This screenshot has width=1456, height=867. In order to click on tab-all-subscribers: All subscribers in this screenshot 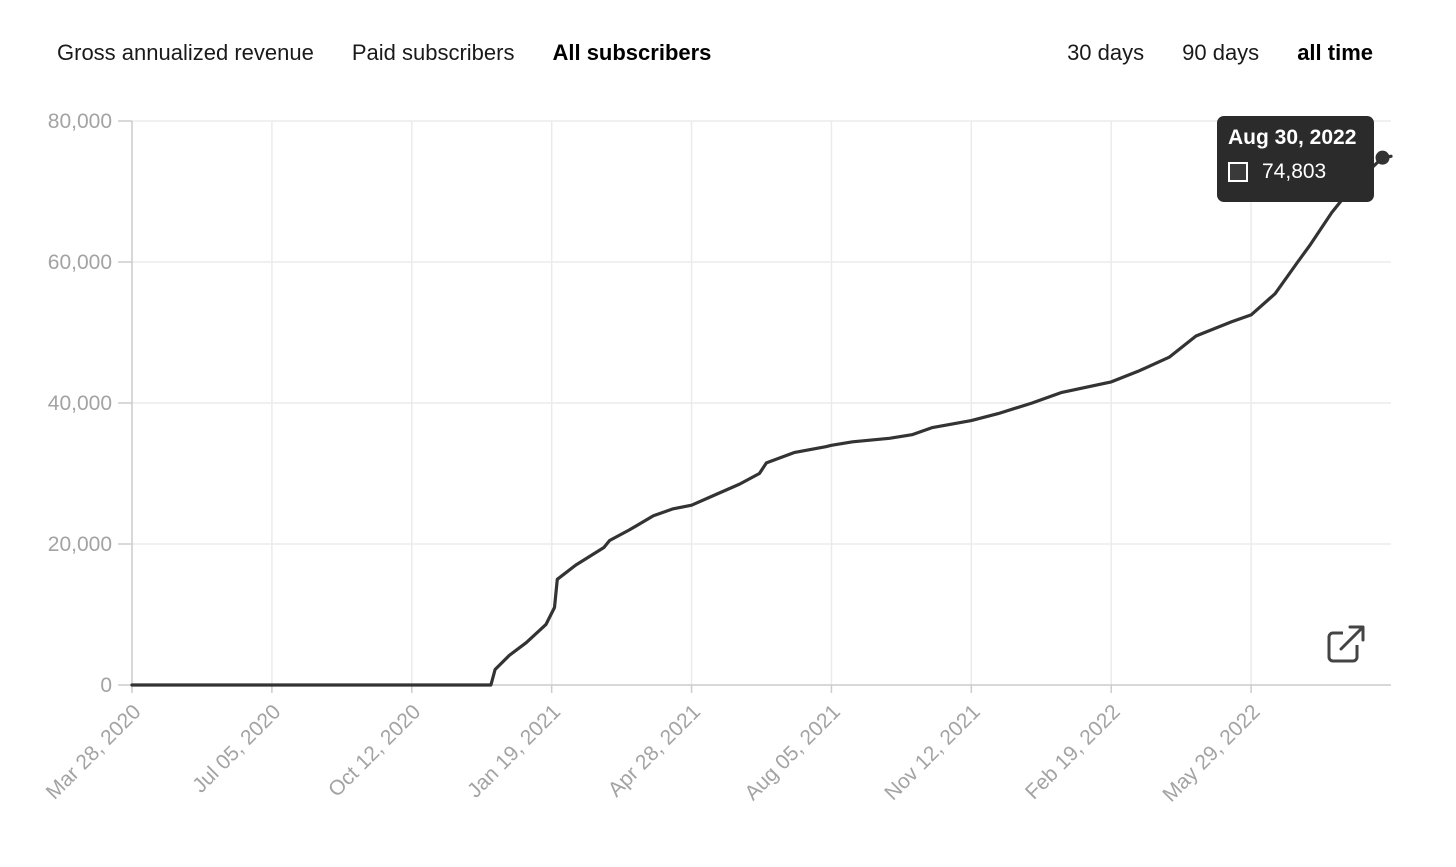, I will do `click(632, 52)`.